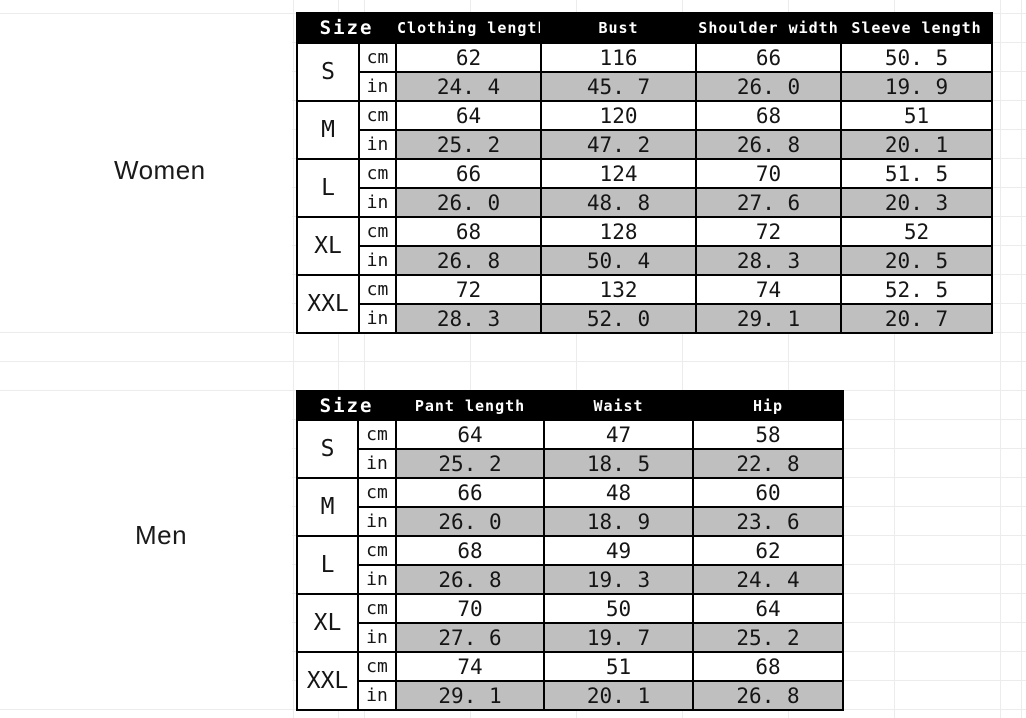 The height and width of the screenshot is (718, 1026). Describe the element at coordinates (645, 260) in the screenshot. I see `women-xl-in-row: in 26. 8 50. 4 28. 3 20. 5` at that location.